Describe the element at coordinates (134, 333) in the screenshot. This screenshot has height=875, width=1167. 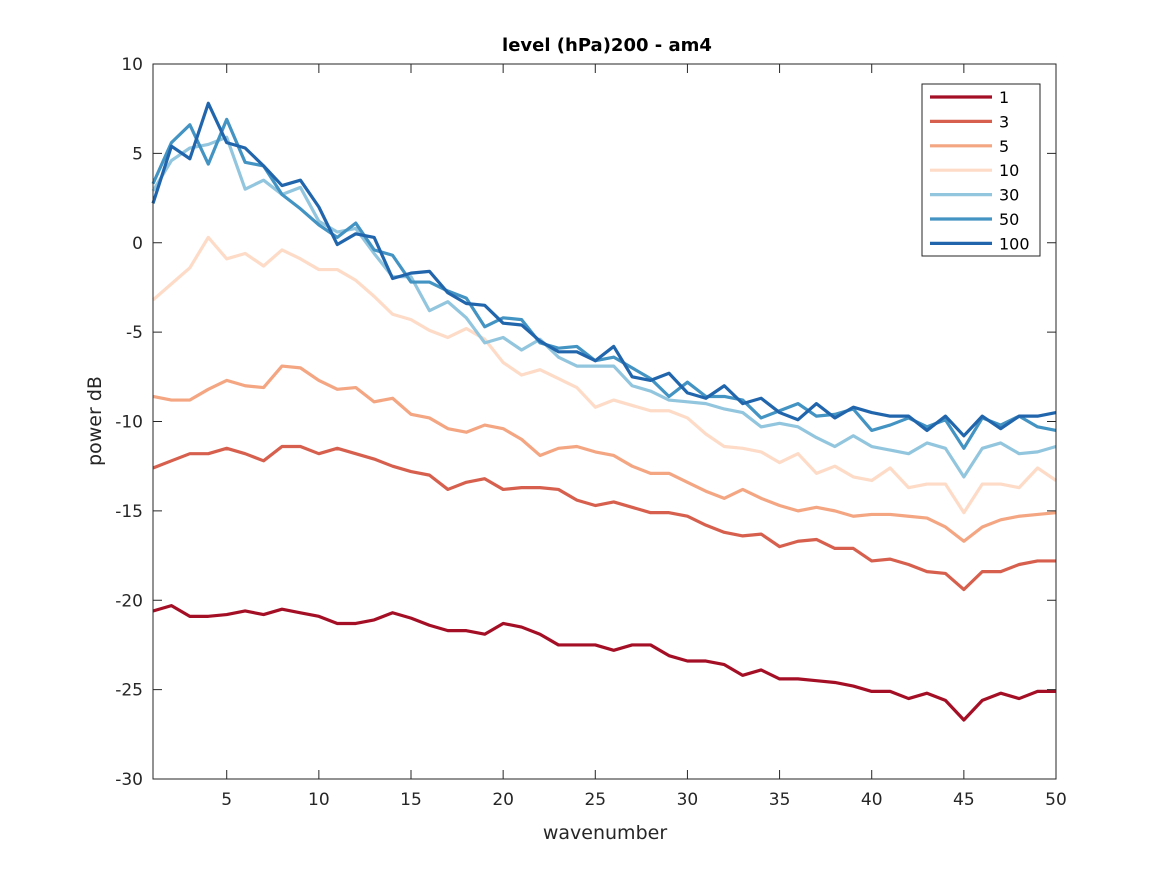
I see `y-tick-label: -5` at that location.